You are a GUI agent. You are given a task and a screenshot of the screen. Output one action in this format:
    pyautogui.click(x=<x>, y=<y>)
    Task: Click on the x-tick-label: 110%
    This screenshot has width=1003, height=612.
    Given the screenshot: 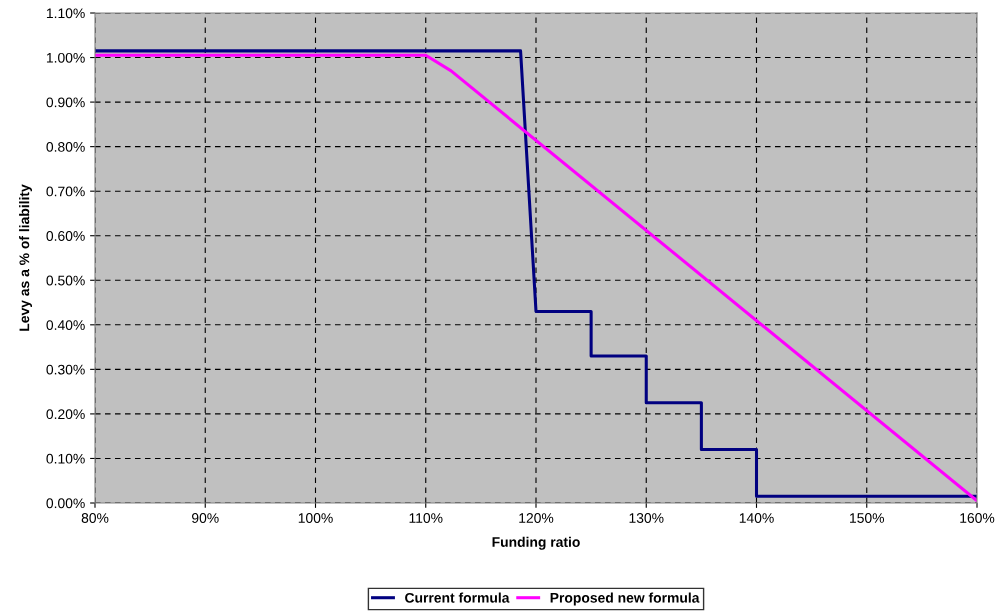 What is the action you would take?
    pyautogui.click(x=426, y=518)
    